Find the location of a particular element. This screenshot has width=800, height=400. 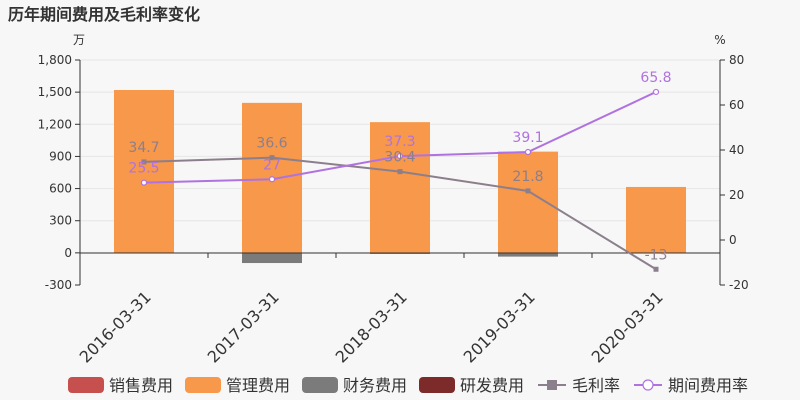

left-axis-unit: 万 is located at coordinates (79, 40).